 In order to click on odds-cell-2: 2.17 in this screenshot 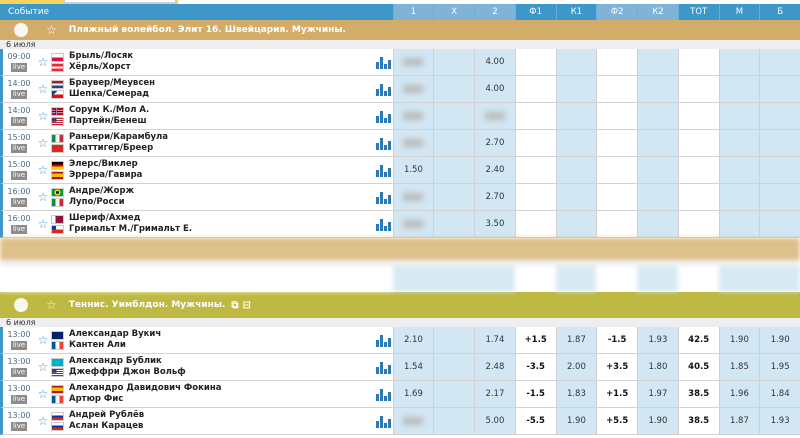, I will do `click(494, 394)`.